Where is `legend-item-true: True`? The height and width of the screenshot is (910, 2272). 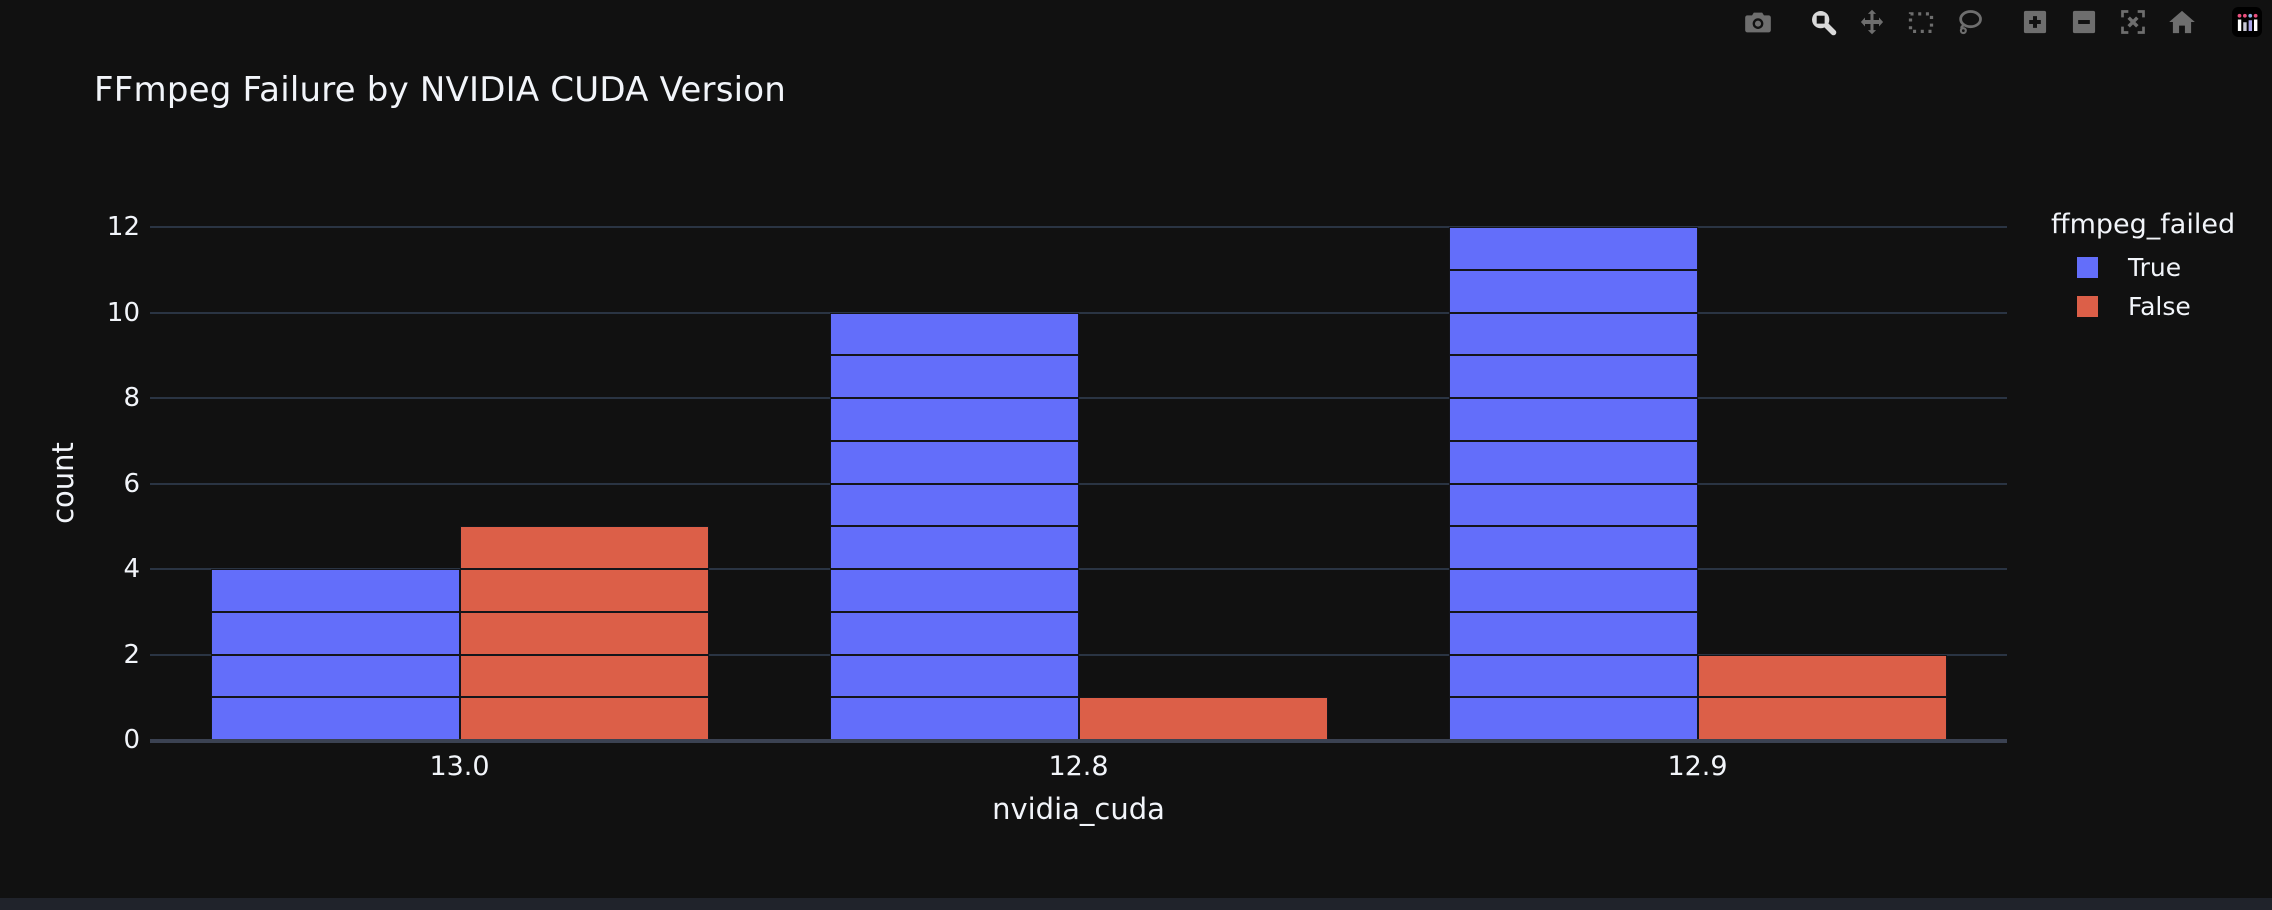
legend-item-true: True is located at coordinates (2143, 267).